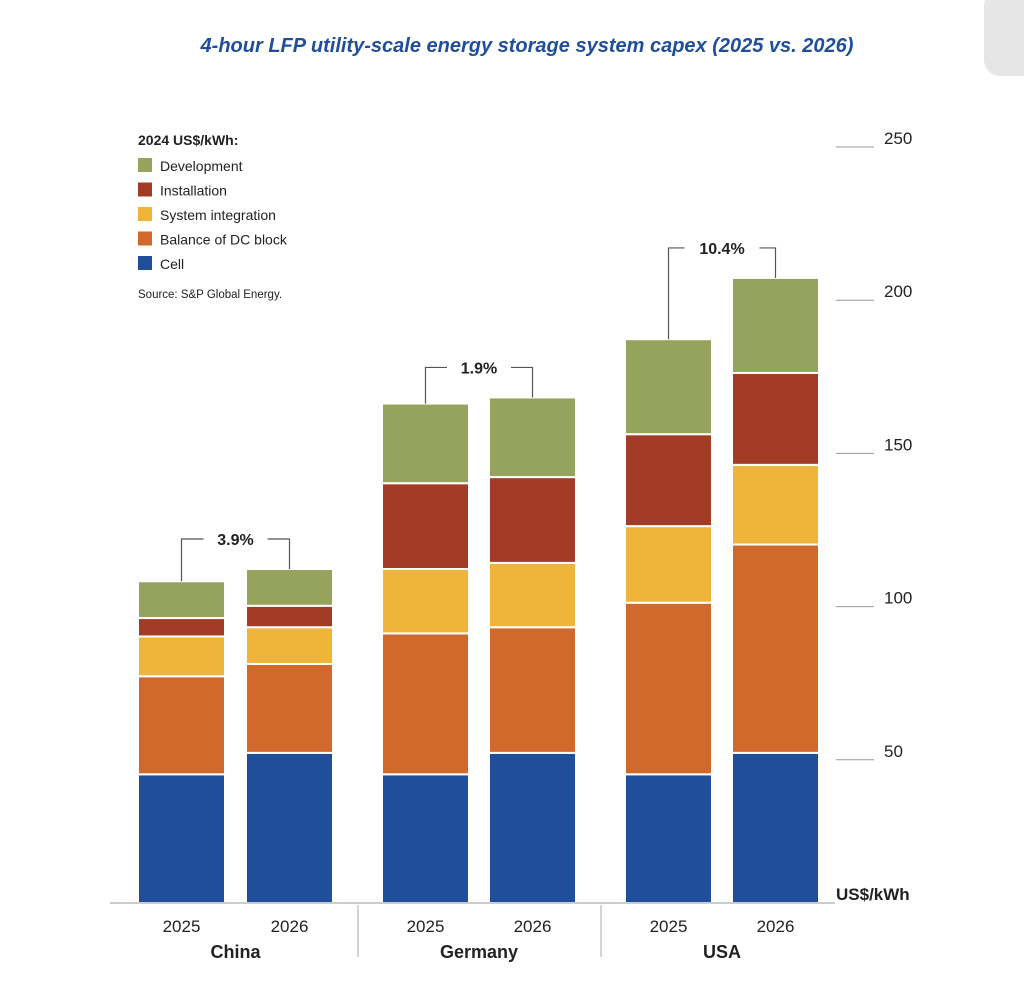  I want to click on y-tick-label: 100, so click(898, 598).